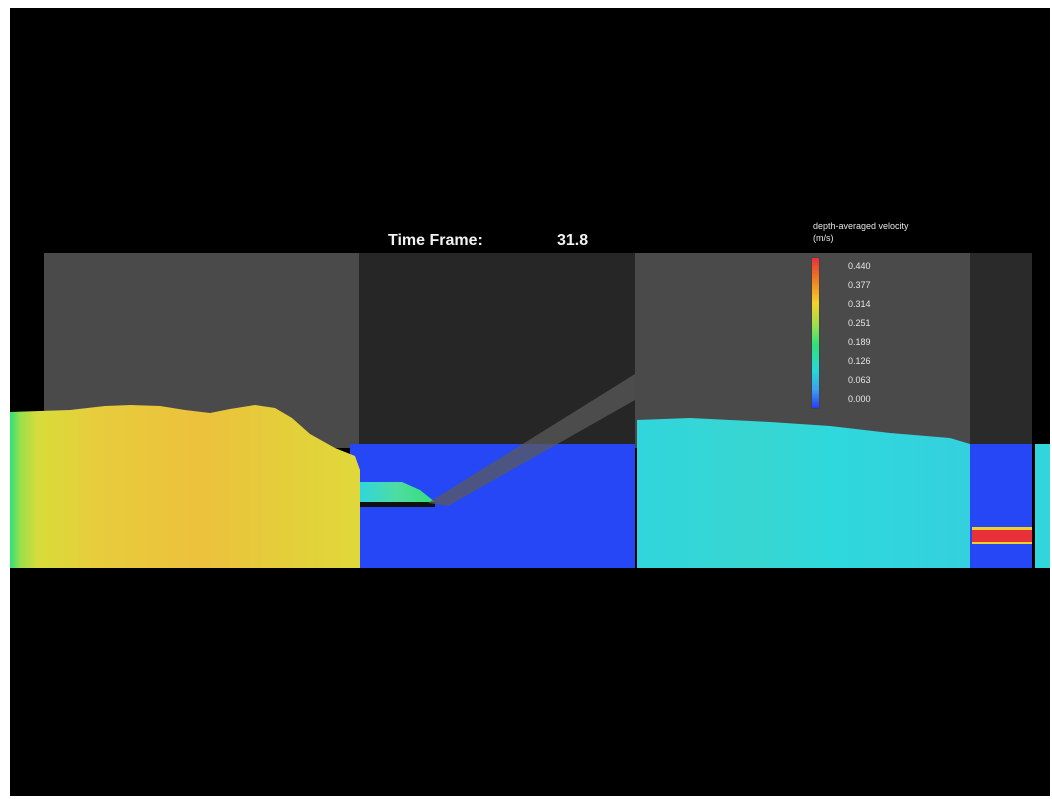 This screenshot has height=799, width=1052. I want to click on time-frame-label: Time Frame:, so click(435, 240).